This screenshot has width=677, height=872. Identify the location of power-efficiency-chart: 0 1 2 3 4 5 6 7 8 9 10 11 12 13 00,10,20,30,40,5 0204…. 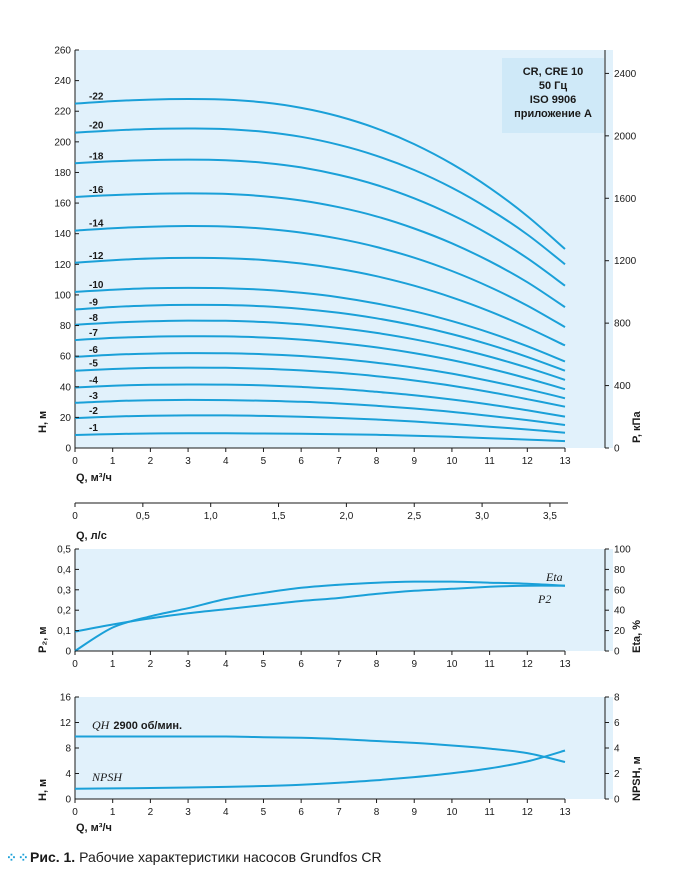
(340, 608).